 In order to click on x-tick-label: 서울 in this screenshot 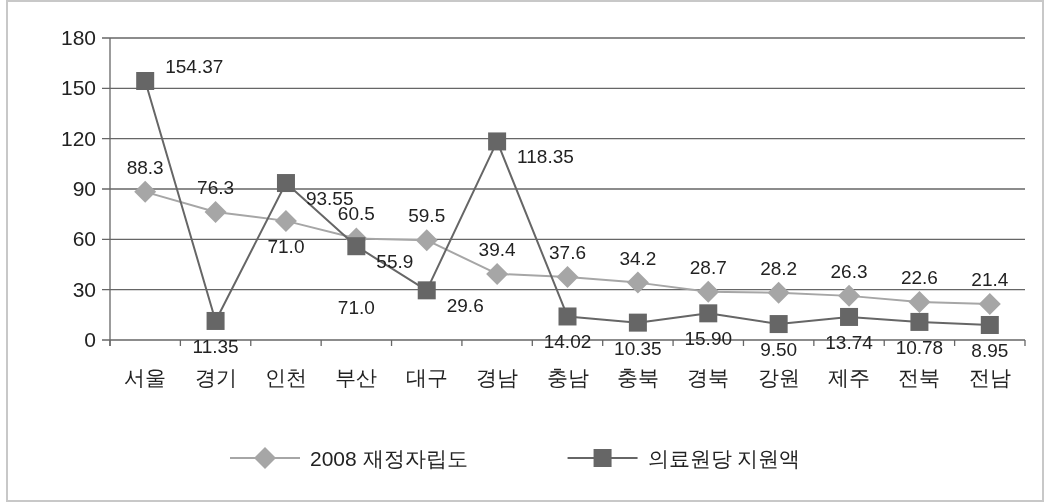, I will do `click(145, 377)`.